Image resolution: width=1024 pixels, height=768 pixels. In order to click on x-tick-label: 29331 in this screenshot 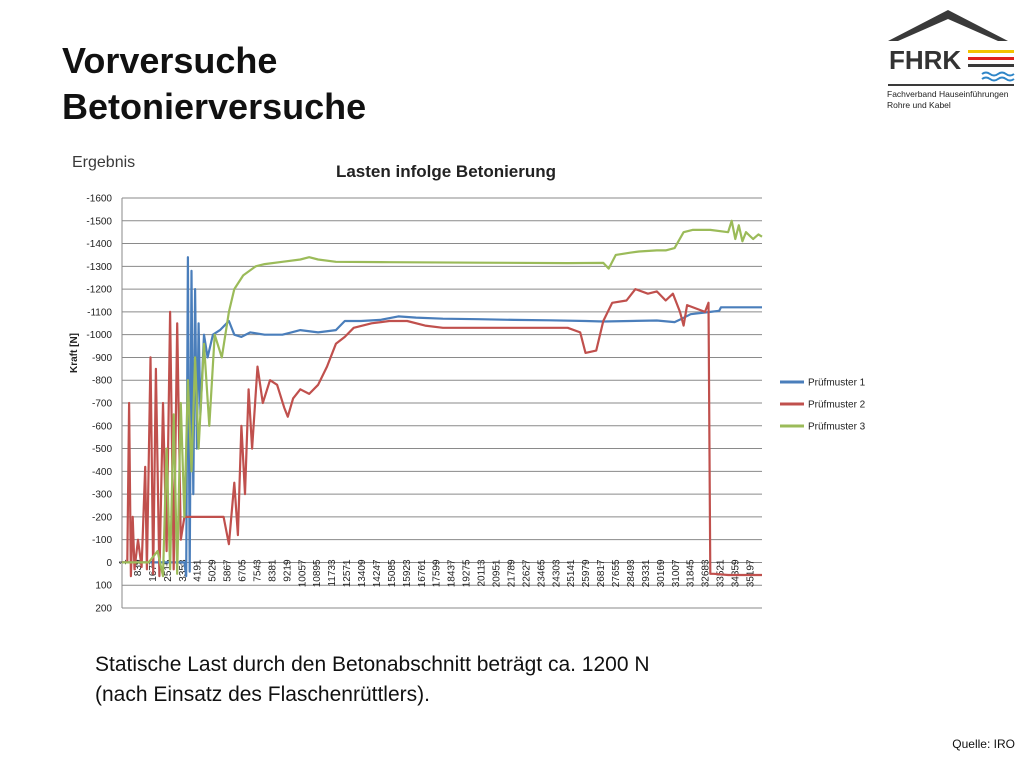, I will do `click(646, 573)`.